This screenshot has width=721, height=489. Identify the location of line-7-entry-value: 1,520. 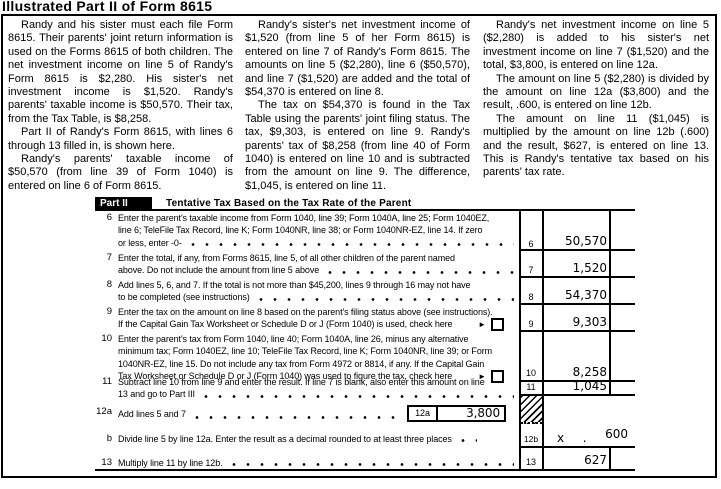
(589, 268).